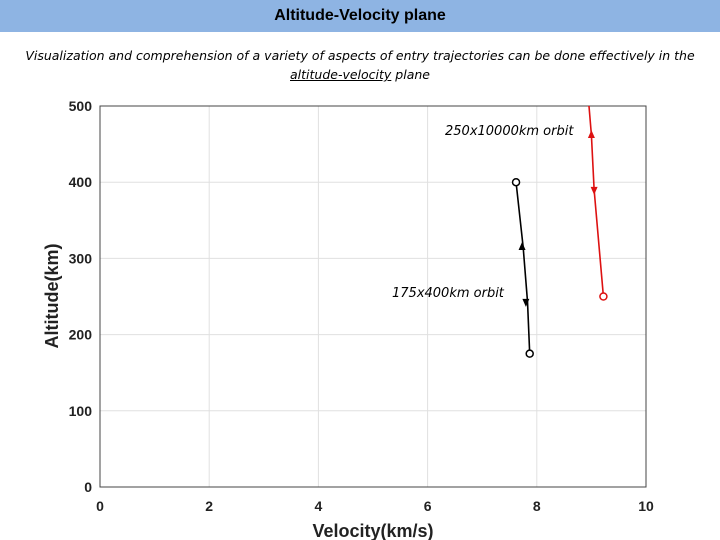  I want to click on subtitle-line-2: altitude-velocity plane, so click(360, 74).